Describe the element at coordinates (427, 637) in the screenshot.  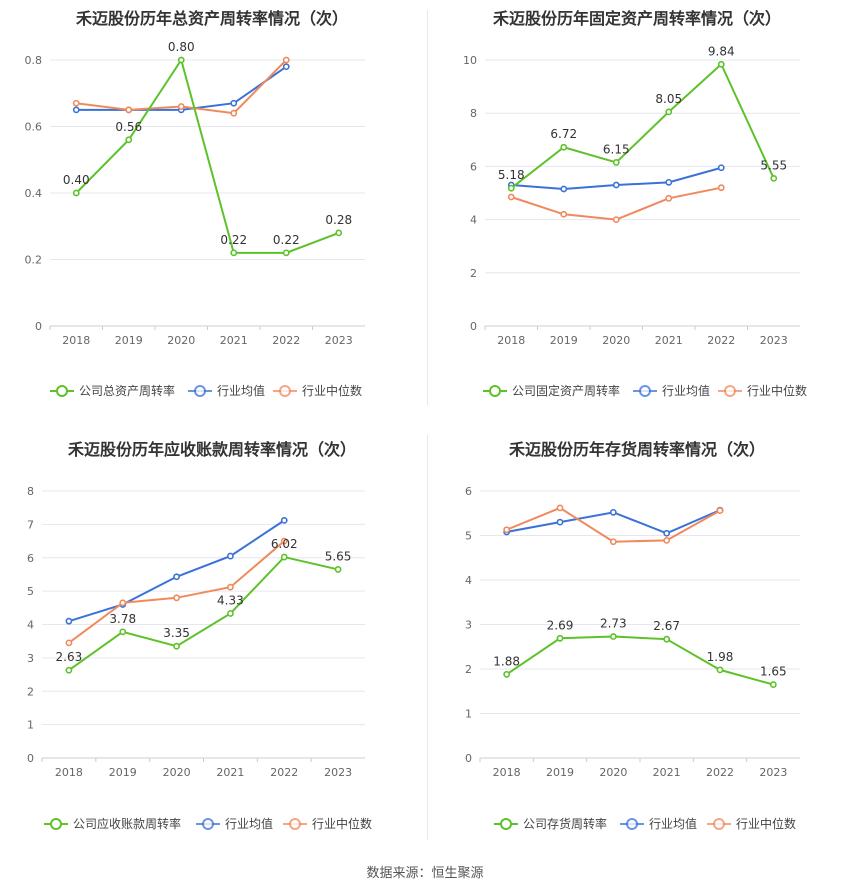
I see `panel-divider` at that location.